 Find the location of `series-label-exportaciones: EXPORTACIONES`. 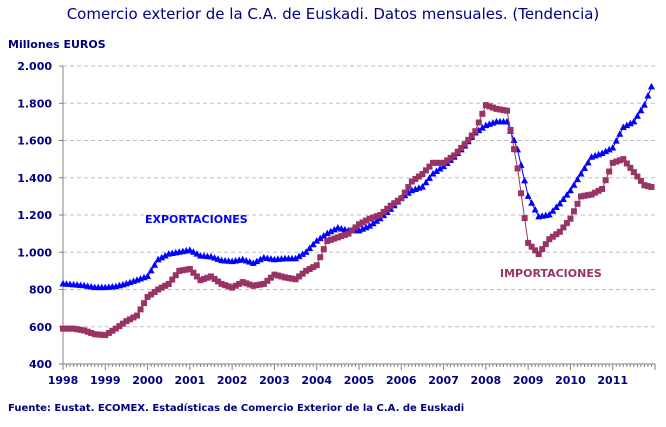

series-label-exportaciones: EXPORTACIONES is located at coordinates (196, 219).